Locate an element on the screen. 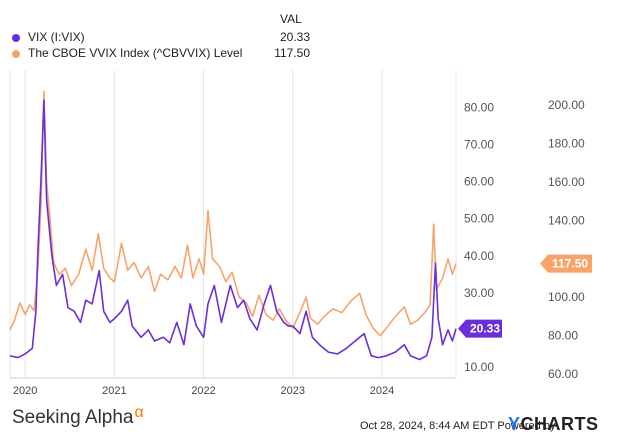 This screenshot has width=635, height=439. x-tick-label: 2023 is located at coordinates (293, 391).